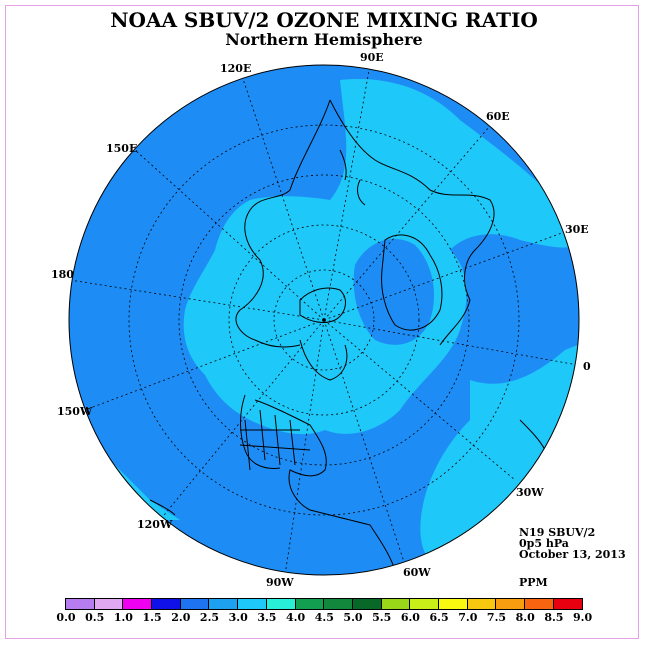 The width and height of the screenshot is (648, 648). What do you see at coordinates (75, 411) in the screenshot?
I see `lon-label-150w: 150W` at bounding box center [75, 411].